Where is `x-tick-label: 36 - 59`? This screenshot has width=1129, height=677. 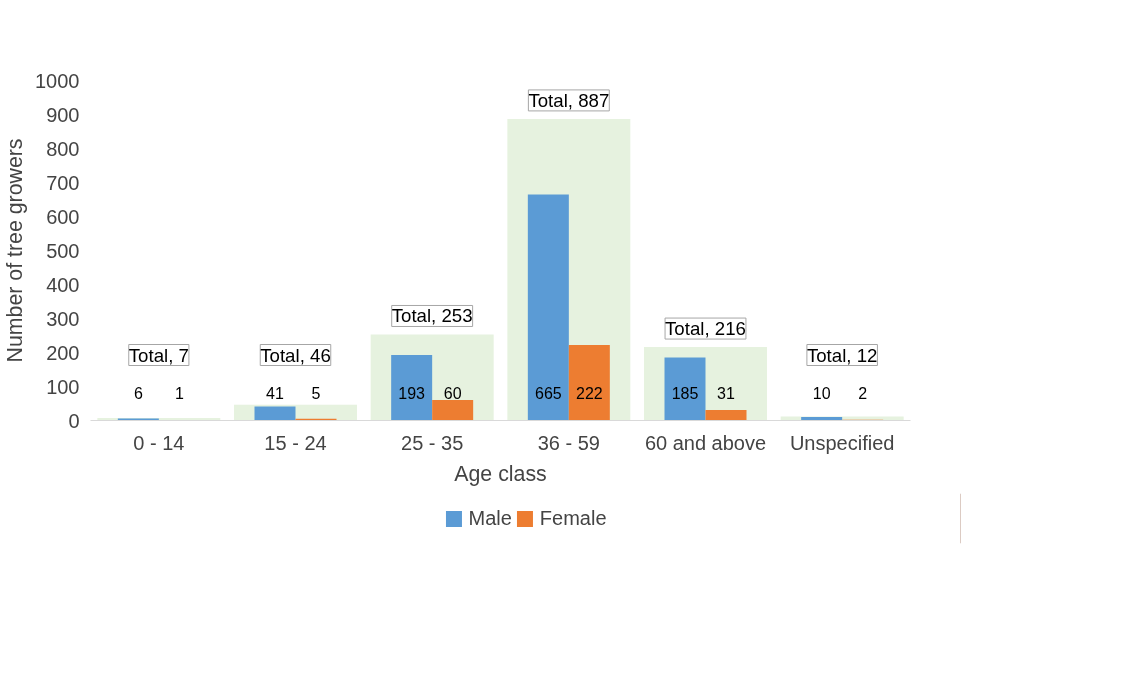 x-tick-label: 36 - 59 is located at coordinates (568, 442).